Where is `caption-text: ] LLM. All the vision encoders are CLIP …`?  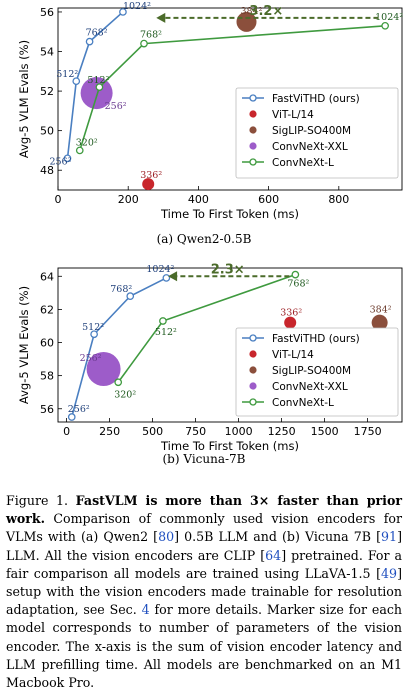
caption-text: ] LLM. All the vision encoders are CLIP … is located at coordinates (204, 546).